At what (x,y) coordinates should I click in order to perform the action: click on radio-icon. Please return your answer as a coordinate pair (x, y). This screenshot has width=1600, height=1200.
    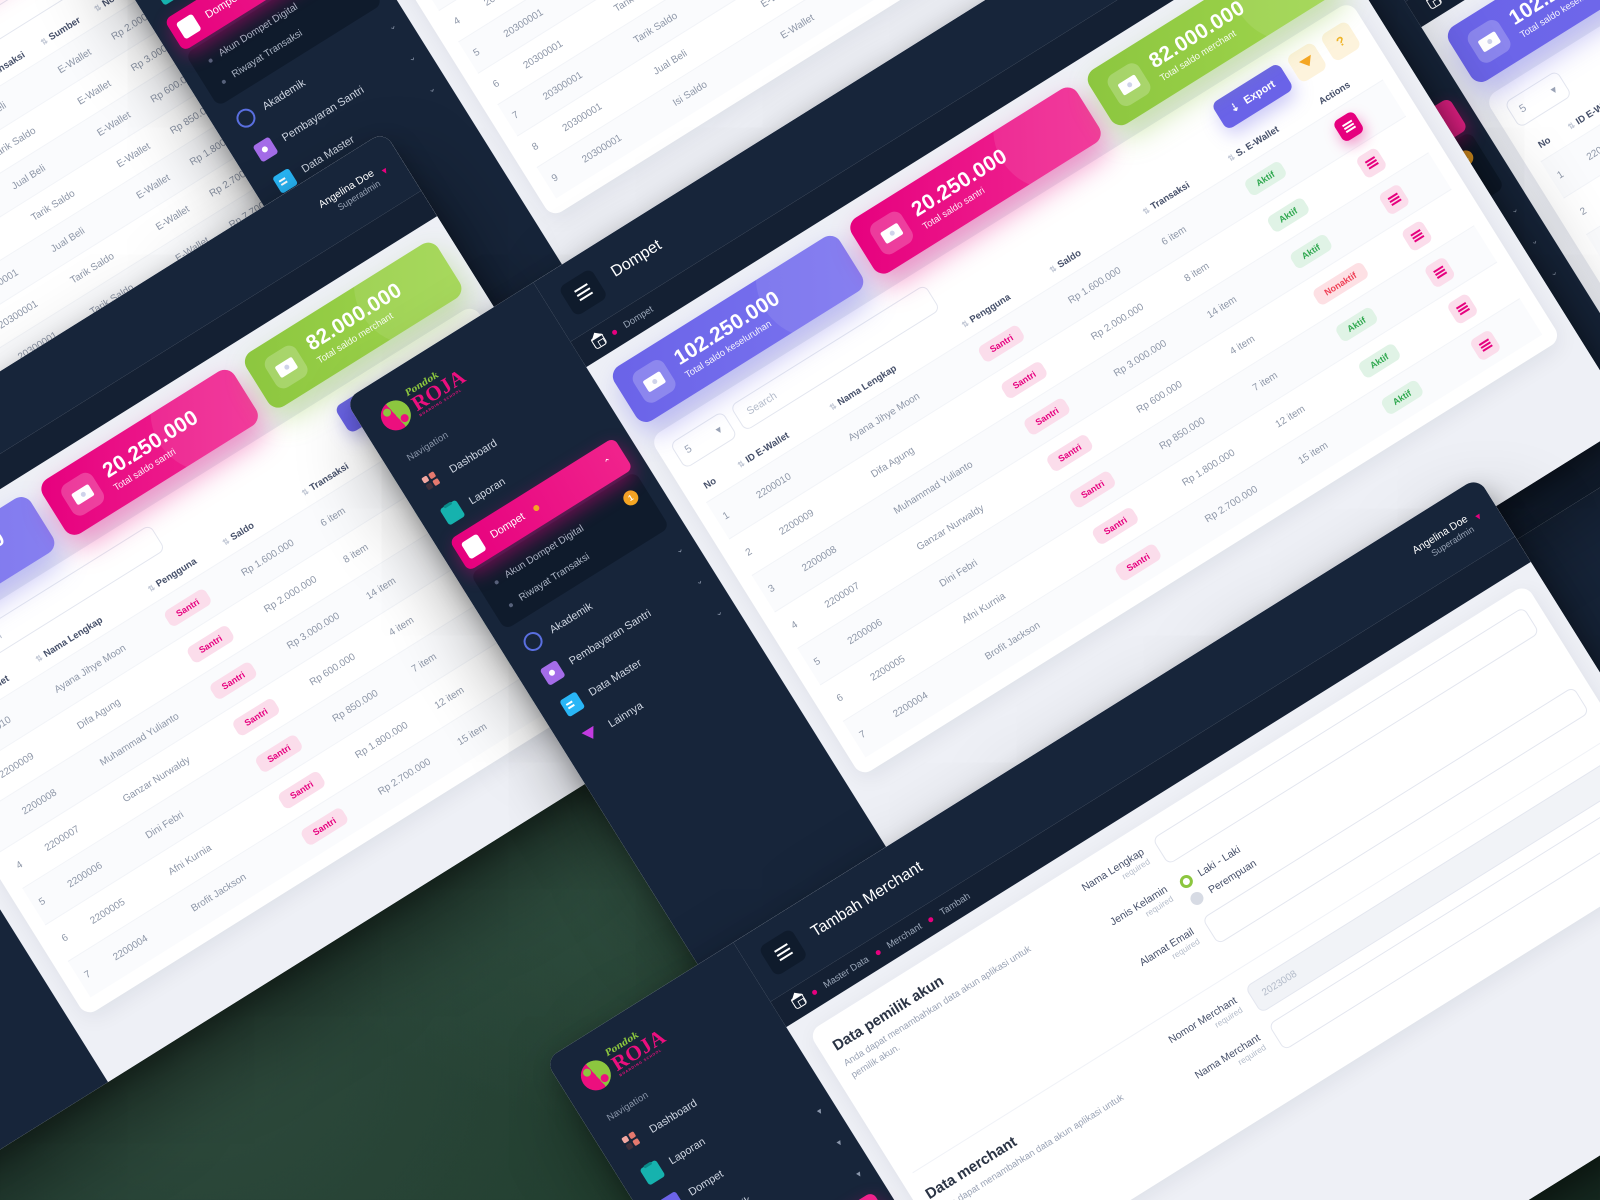
    Looking at the image, I should click on (1197, 898).